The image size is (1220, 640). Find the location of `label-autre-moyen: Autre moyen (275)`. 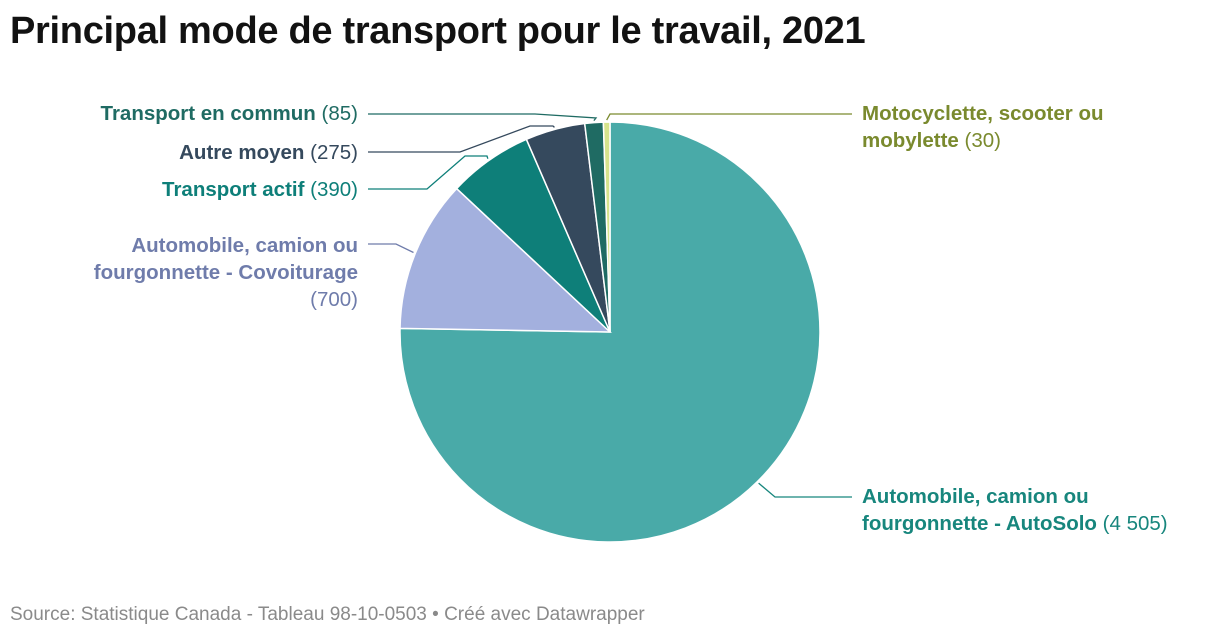

label-autre-moyen: Autre moyen (275) is located at coordinates (268, 152).